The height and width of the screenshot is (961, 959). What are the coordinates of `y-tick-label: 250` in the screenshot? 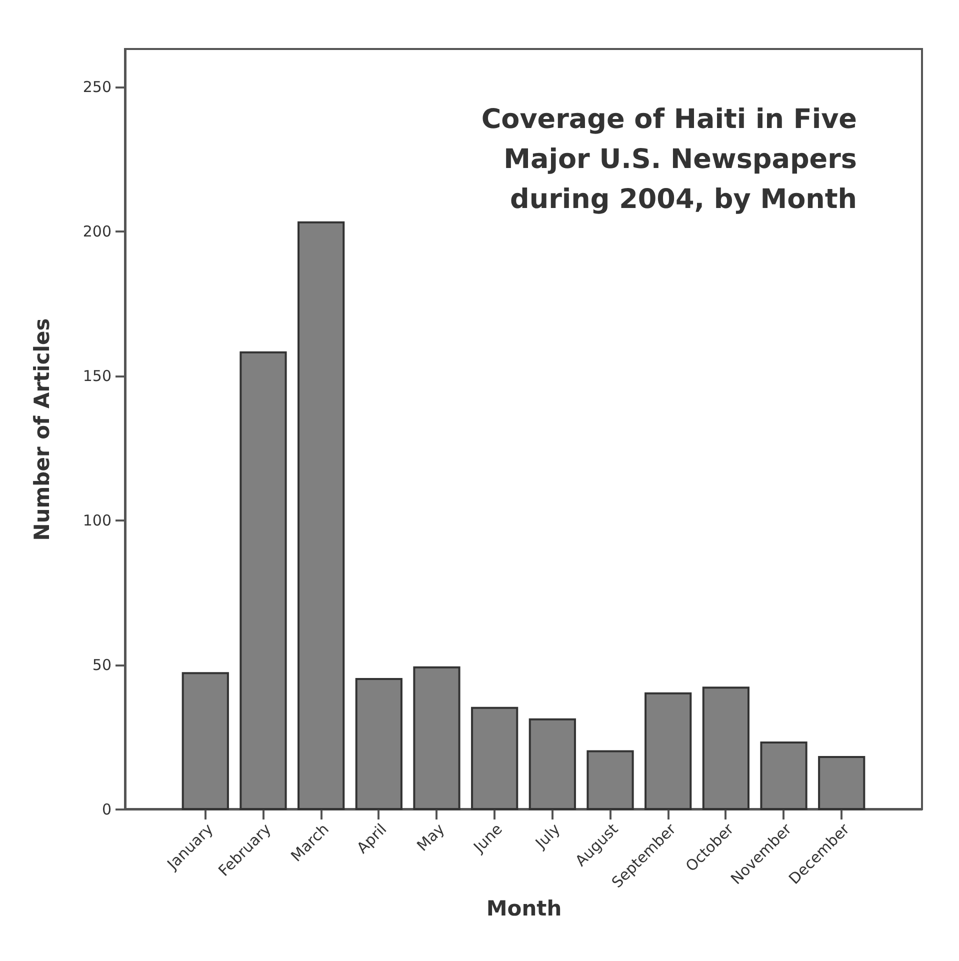 It's located at (97, 87).